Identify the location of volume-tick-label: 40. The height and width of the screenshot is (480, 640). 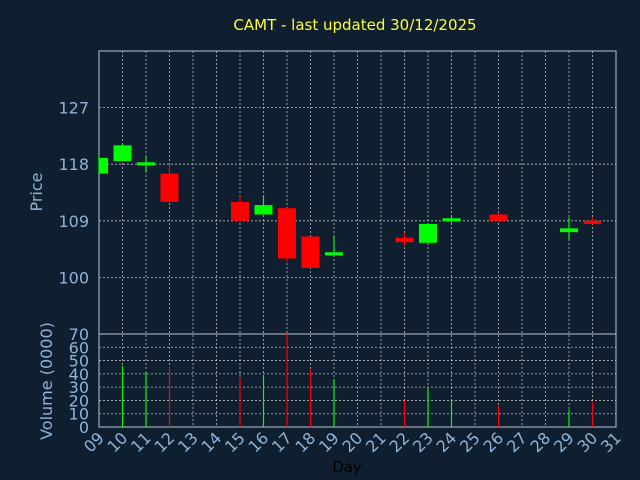
(79, 374).